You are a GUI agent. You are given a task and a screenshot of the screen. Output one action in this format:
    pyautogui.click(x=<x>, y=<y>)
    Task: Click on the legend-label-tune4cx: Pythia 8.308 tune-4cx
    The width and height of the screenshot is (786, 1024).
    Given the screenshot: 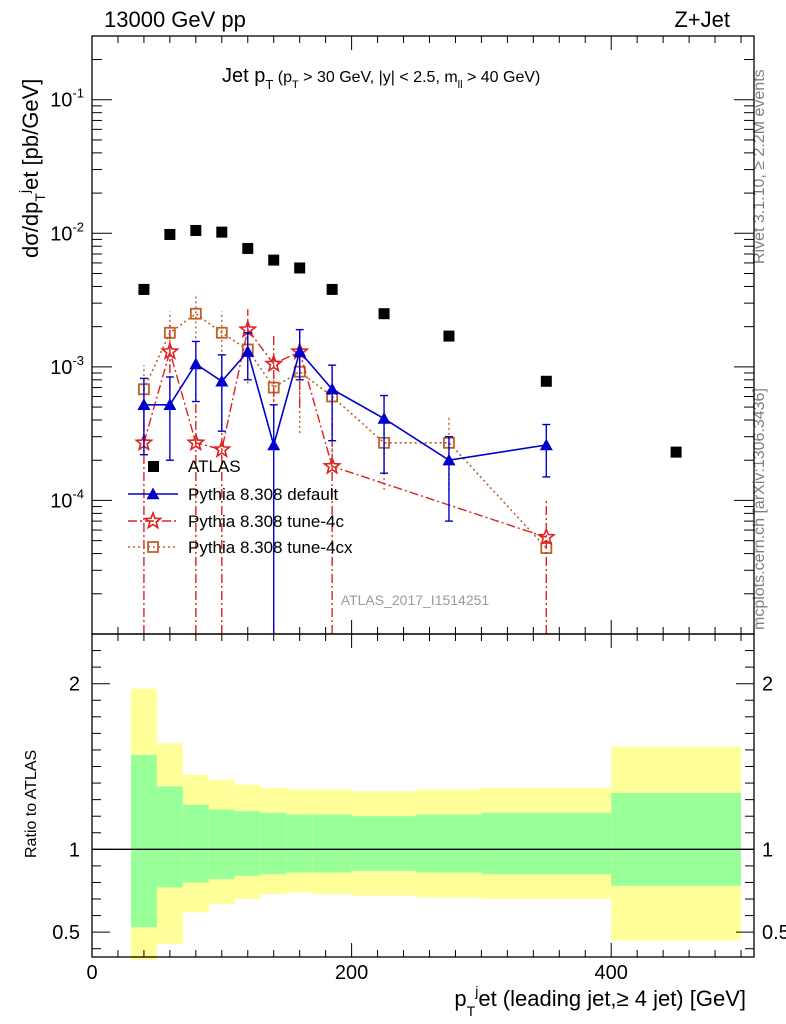 What is the action you would take?
    pyautogui.click(x=270, y=547)
    